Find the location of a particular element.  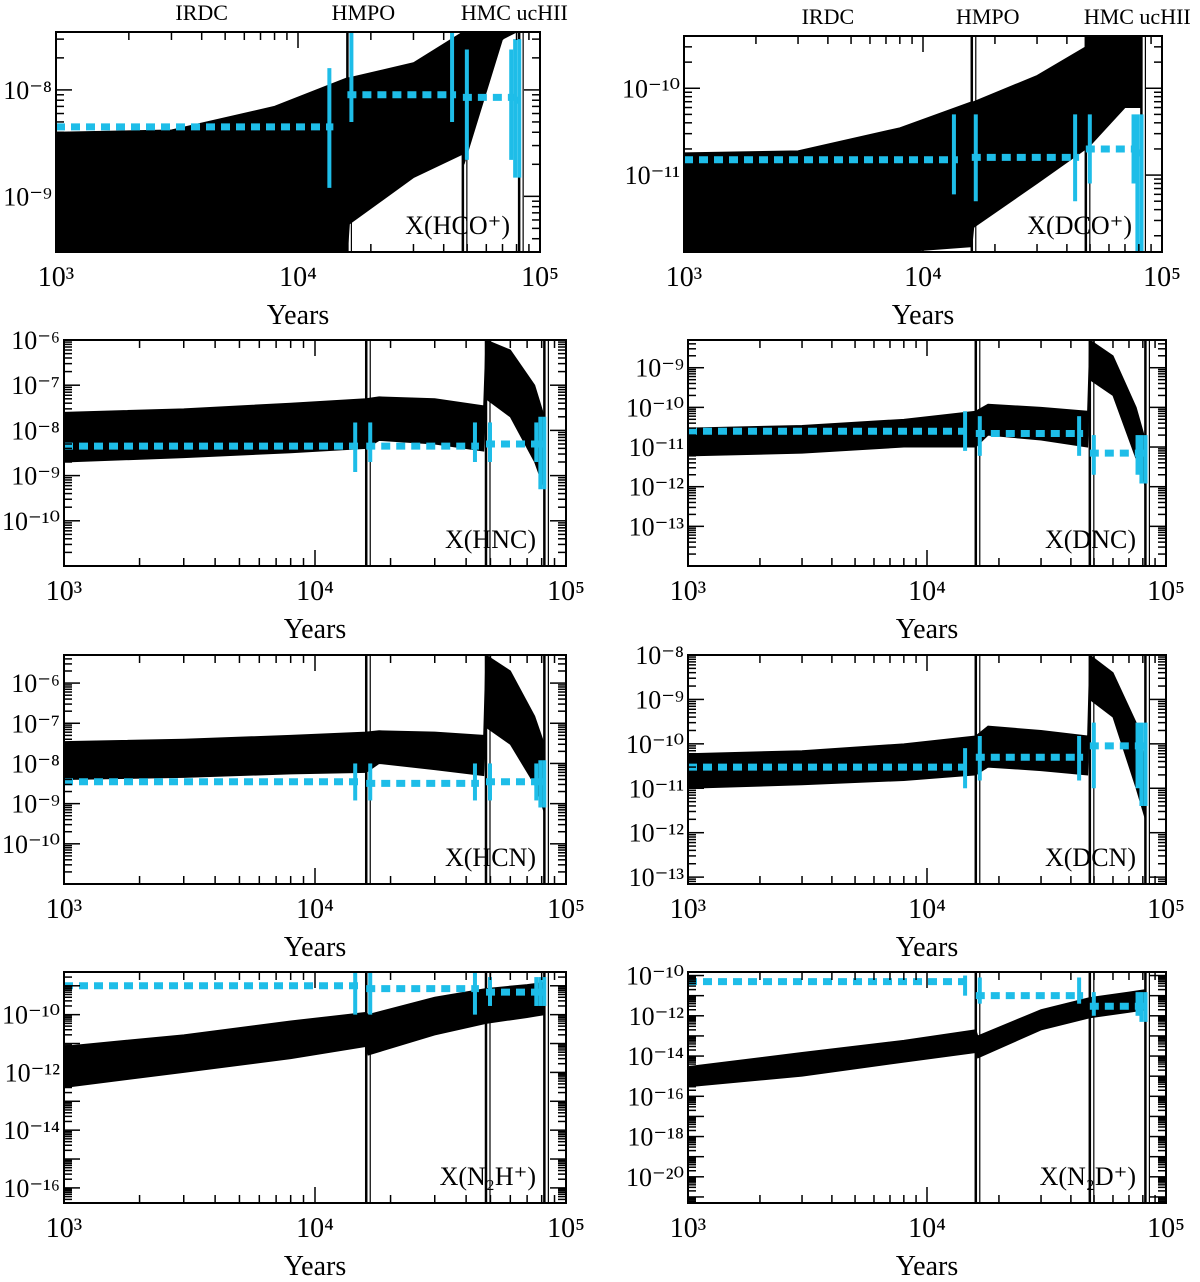

species-label: X(DCN) is located at coordinates (1090, 857).